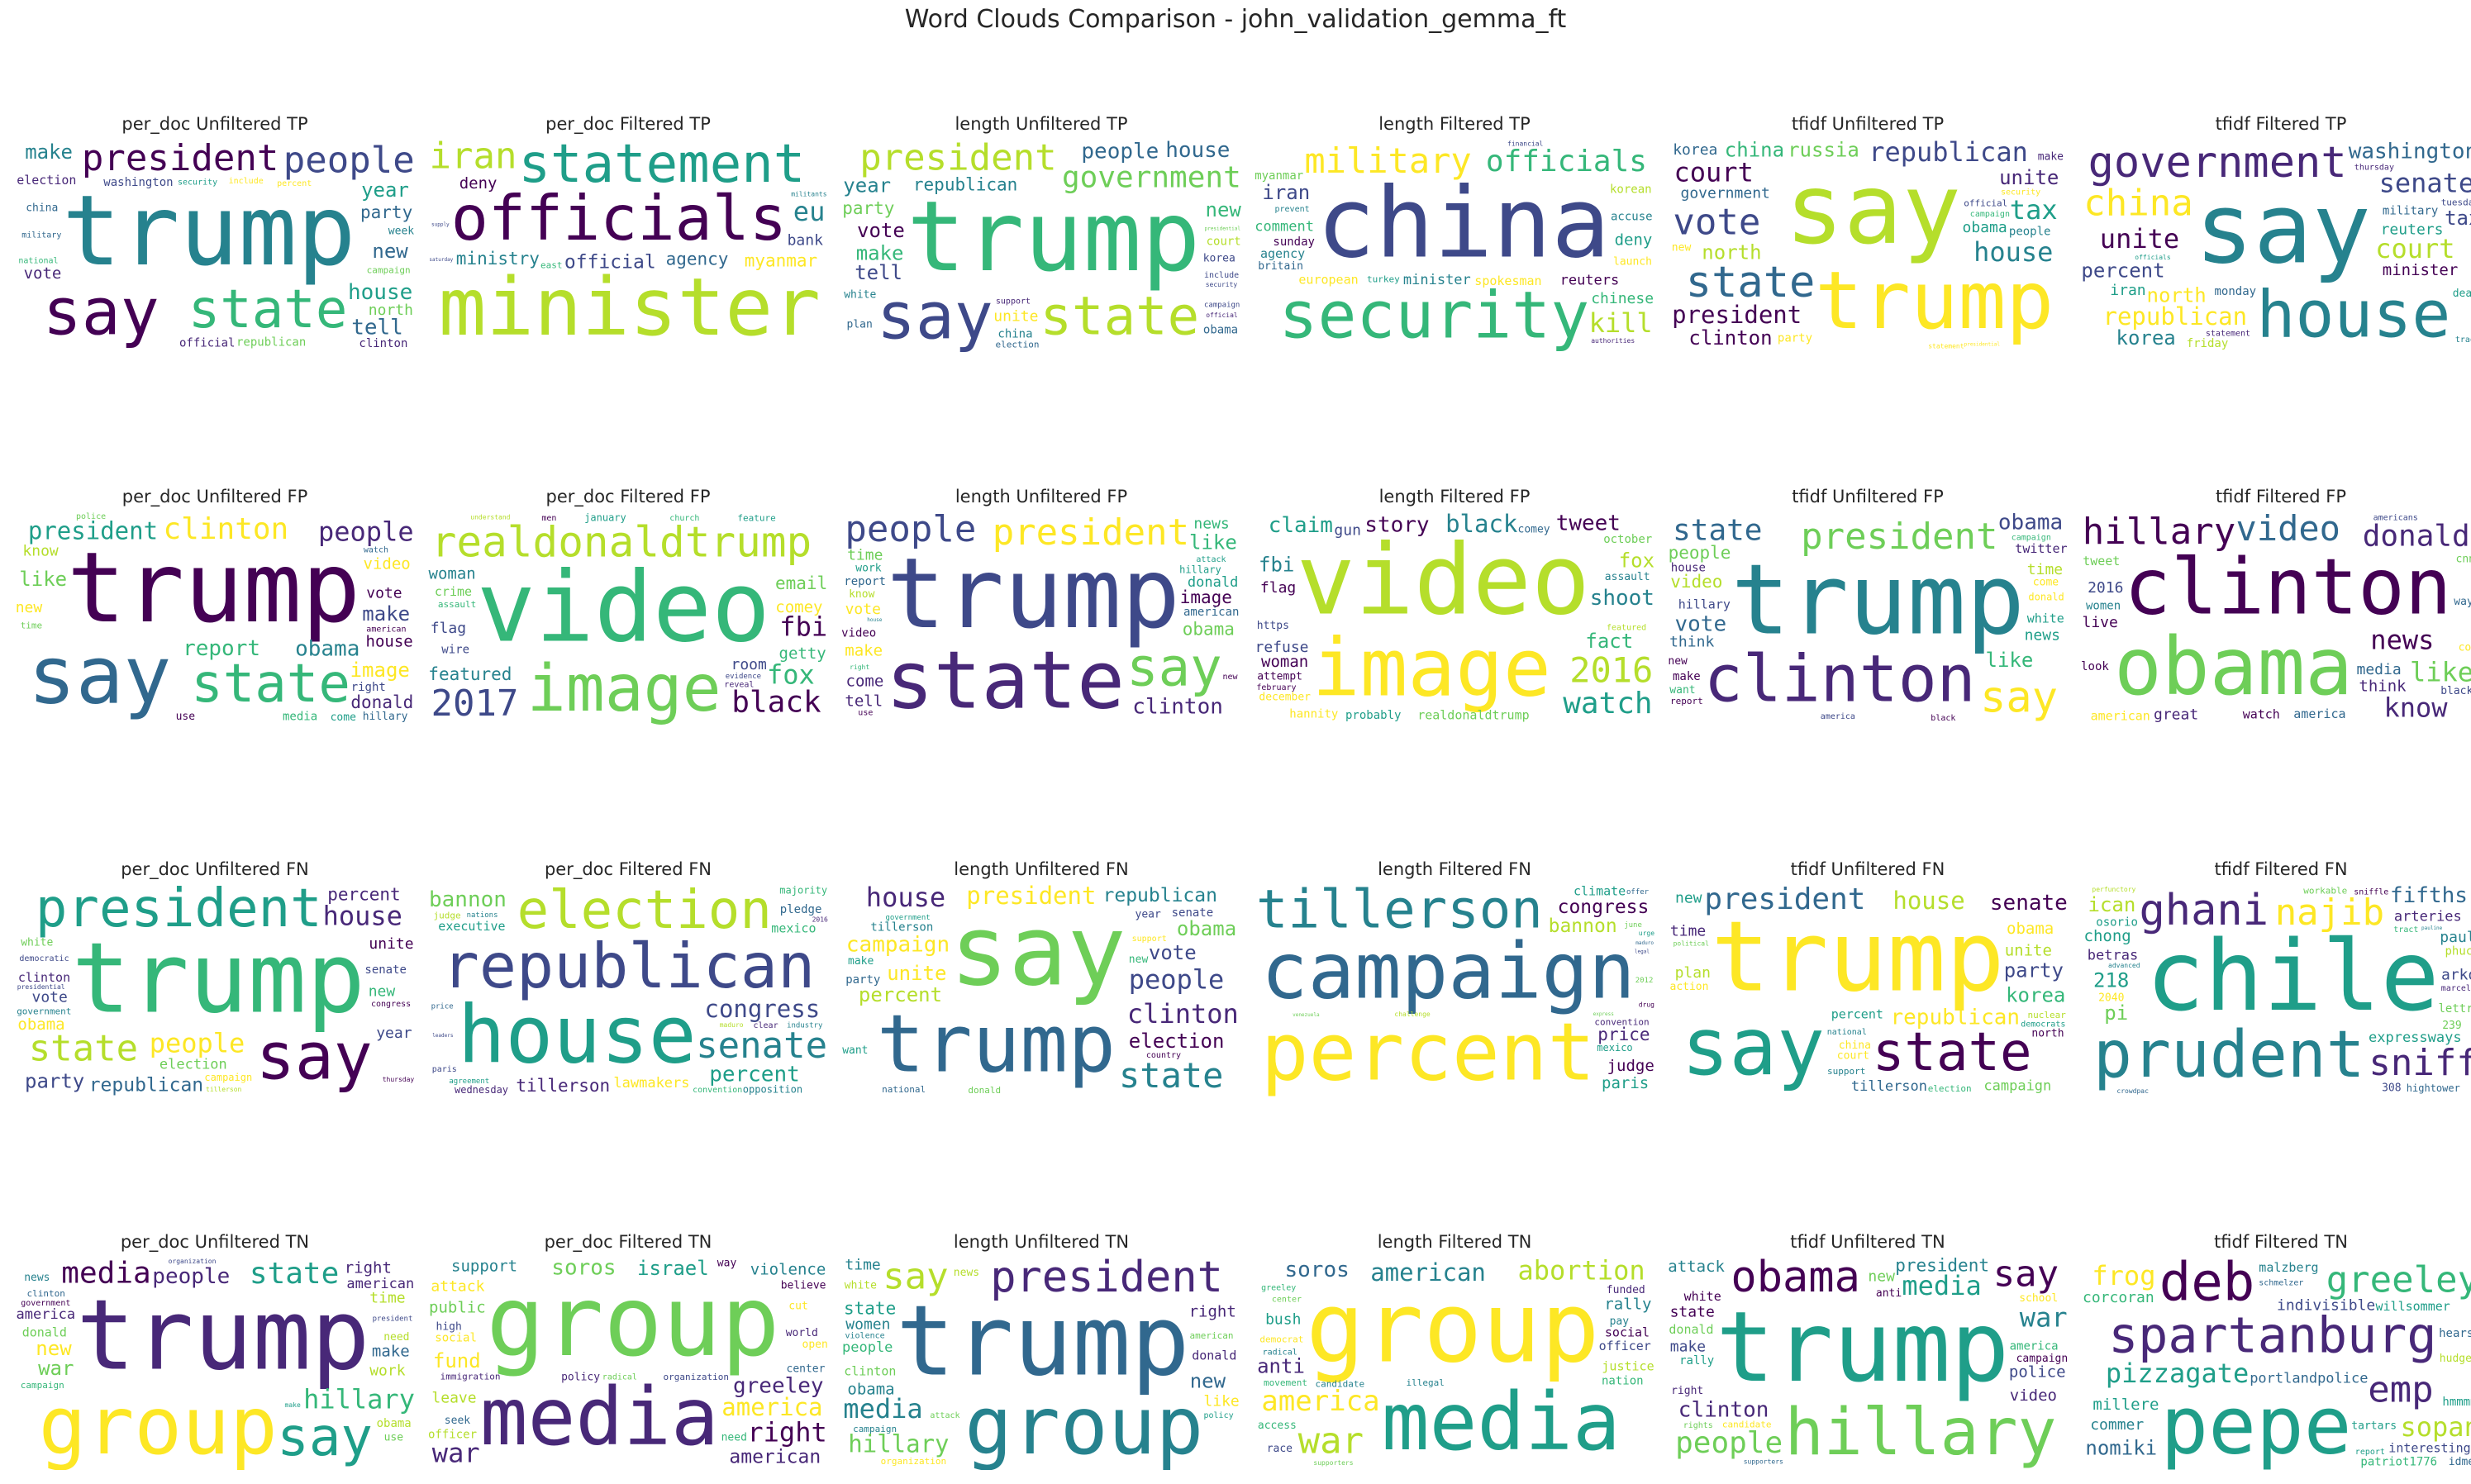  I want to click on cloud-word: women, so click(867, 1325).